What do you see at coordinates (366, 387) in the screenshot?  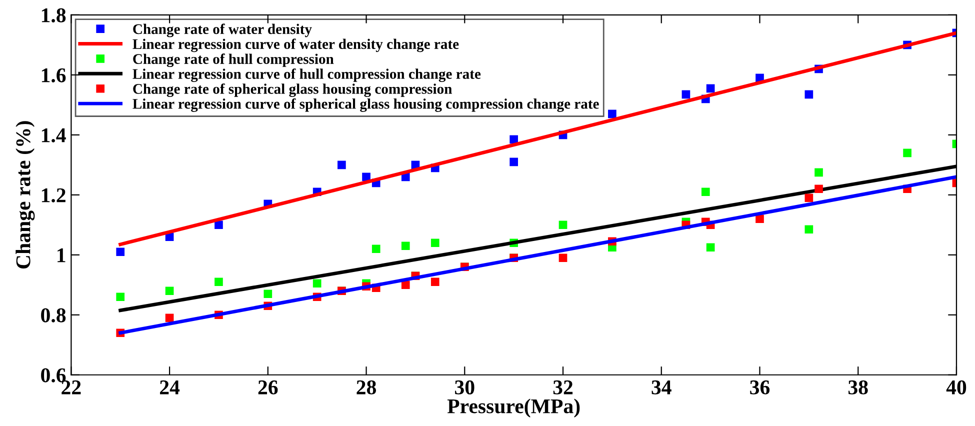 I see `x-tick-label: 28` at bounding box center [366, 387].